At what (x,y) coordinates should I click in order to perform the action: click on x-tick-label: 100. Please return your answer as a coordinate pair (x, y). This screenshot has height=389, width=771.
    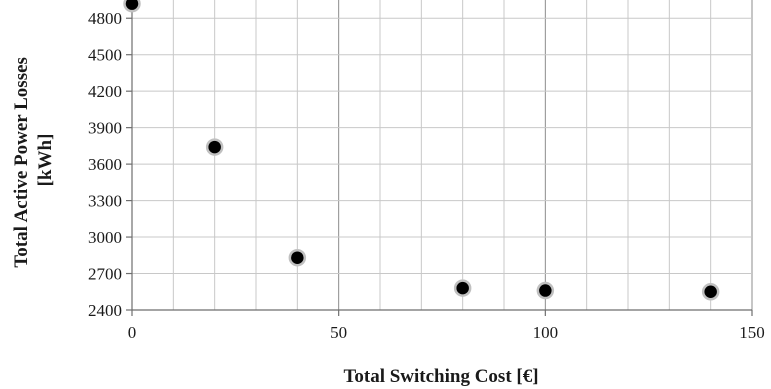
    Looking at the image, I should click on (546, 332).